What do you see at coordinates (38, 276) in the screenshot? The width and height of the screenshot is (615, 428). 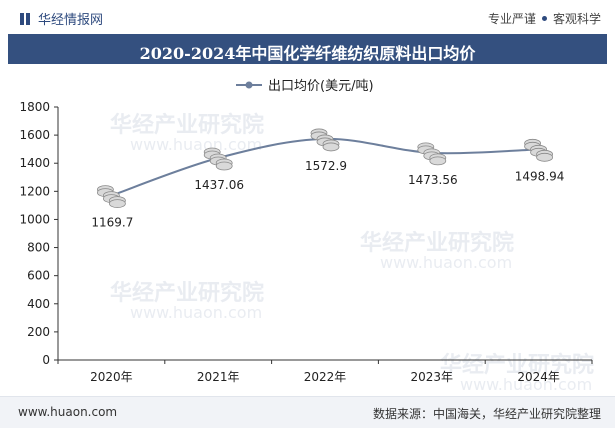 I see `y-tick-label: 600` at bounding box center [38, 276].